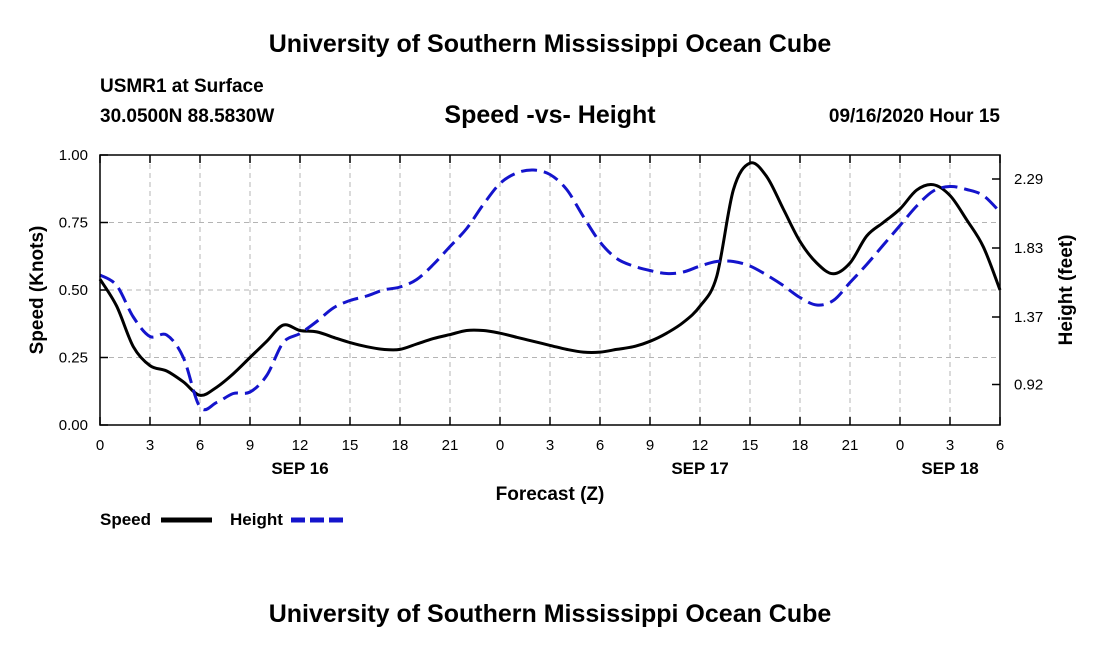  I want to click on legend: Speed Height, so click(221, 519).